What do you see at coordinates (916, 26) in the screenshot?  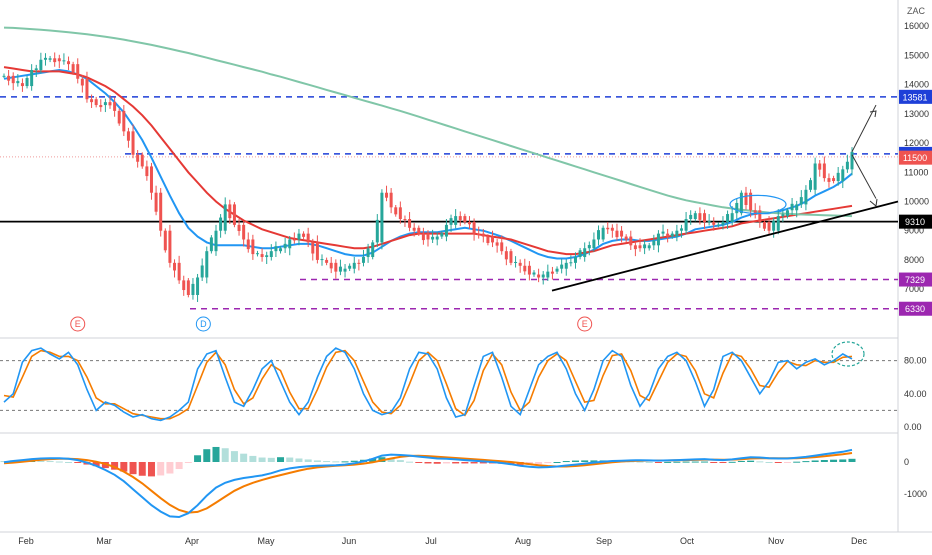 I see `price-tick-label: 16000` at bounding box center [916, 26].